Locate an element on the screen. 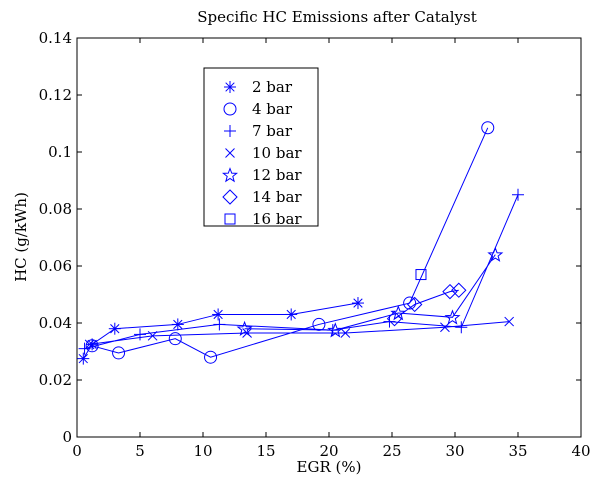  series-14-bar is located at coordinates (426, 304).